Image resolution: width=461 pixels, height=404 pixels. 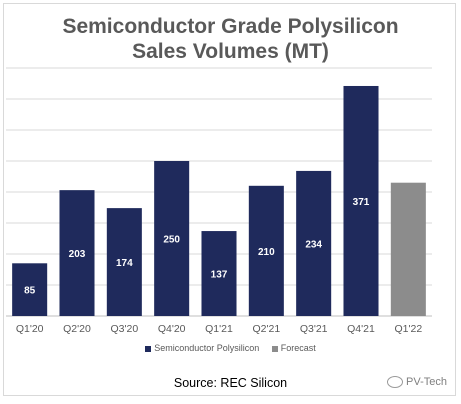 What do you see at coordinates (361, 329) in the screenshot?
I see `x-tick-label: Q4'21` at bounding box center [361, 329].